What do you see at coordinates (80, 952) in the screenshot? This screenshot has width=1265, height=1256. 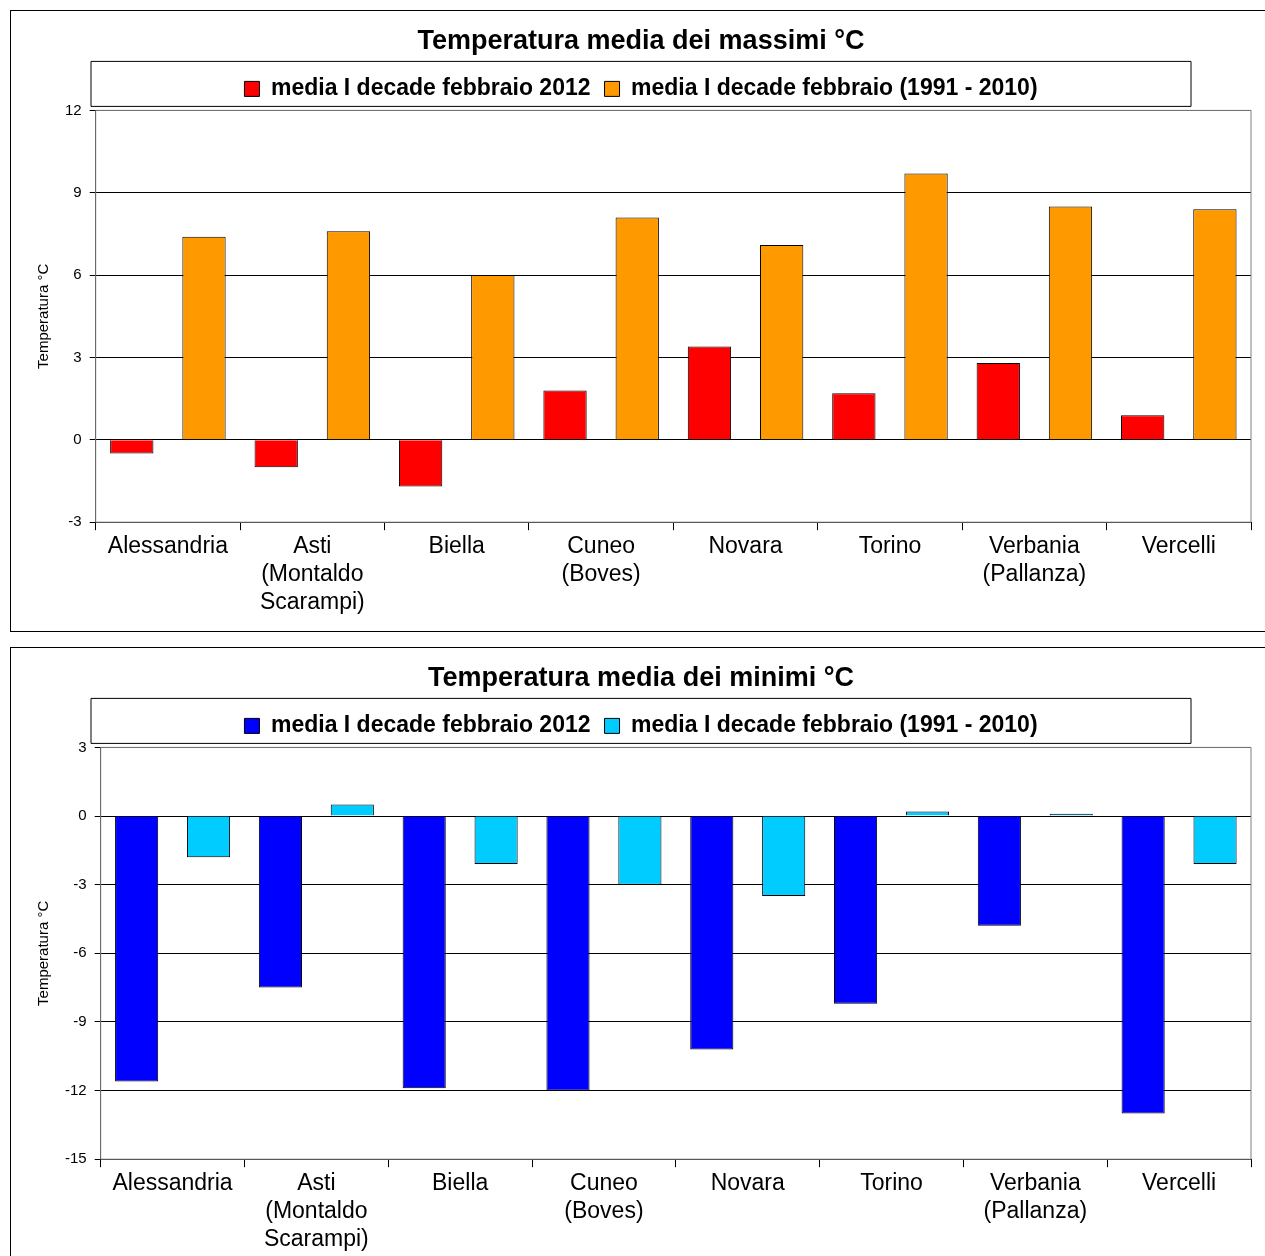 I see `y-tick-label: -6` at bounding box center [80, 952].